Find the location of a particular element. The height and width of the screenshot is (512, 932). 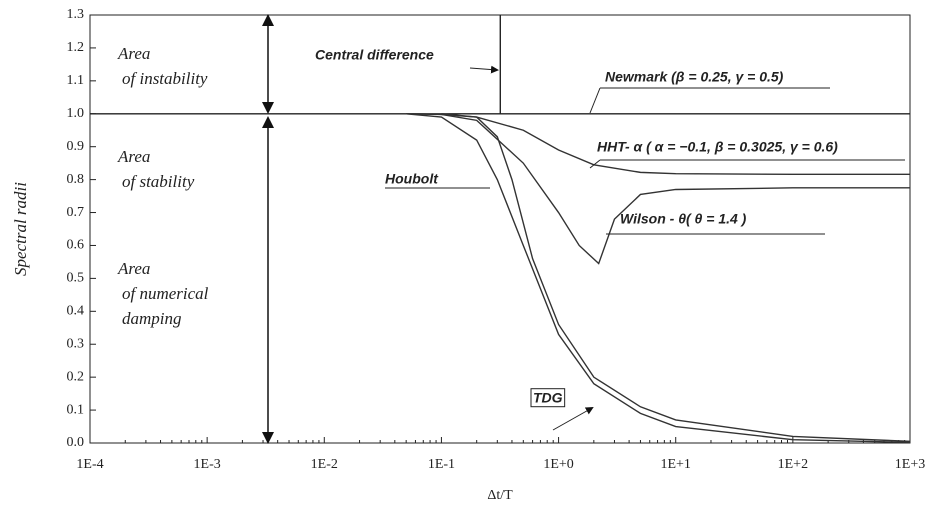

y-tick-label: 0.2 is located at coordinates (76, 376).